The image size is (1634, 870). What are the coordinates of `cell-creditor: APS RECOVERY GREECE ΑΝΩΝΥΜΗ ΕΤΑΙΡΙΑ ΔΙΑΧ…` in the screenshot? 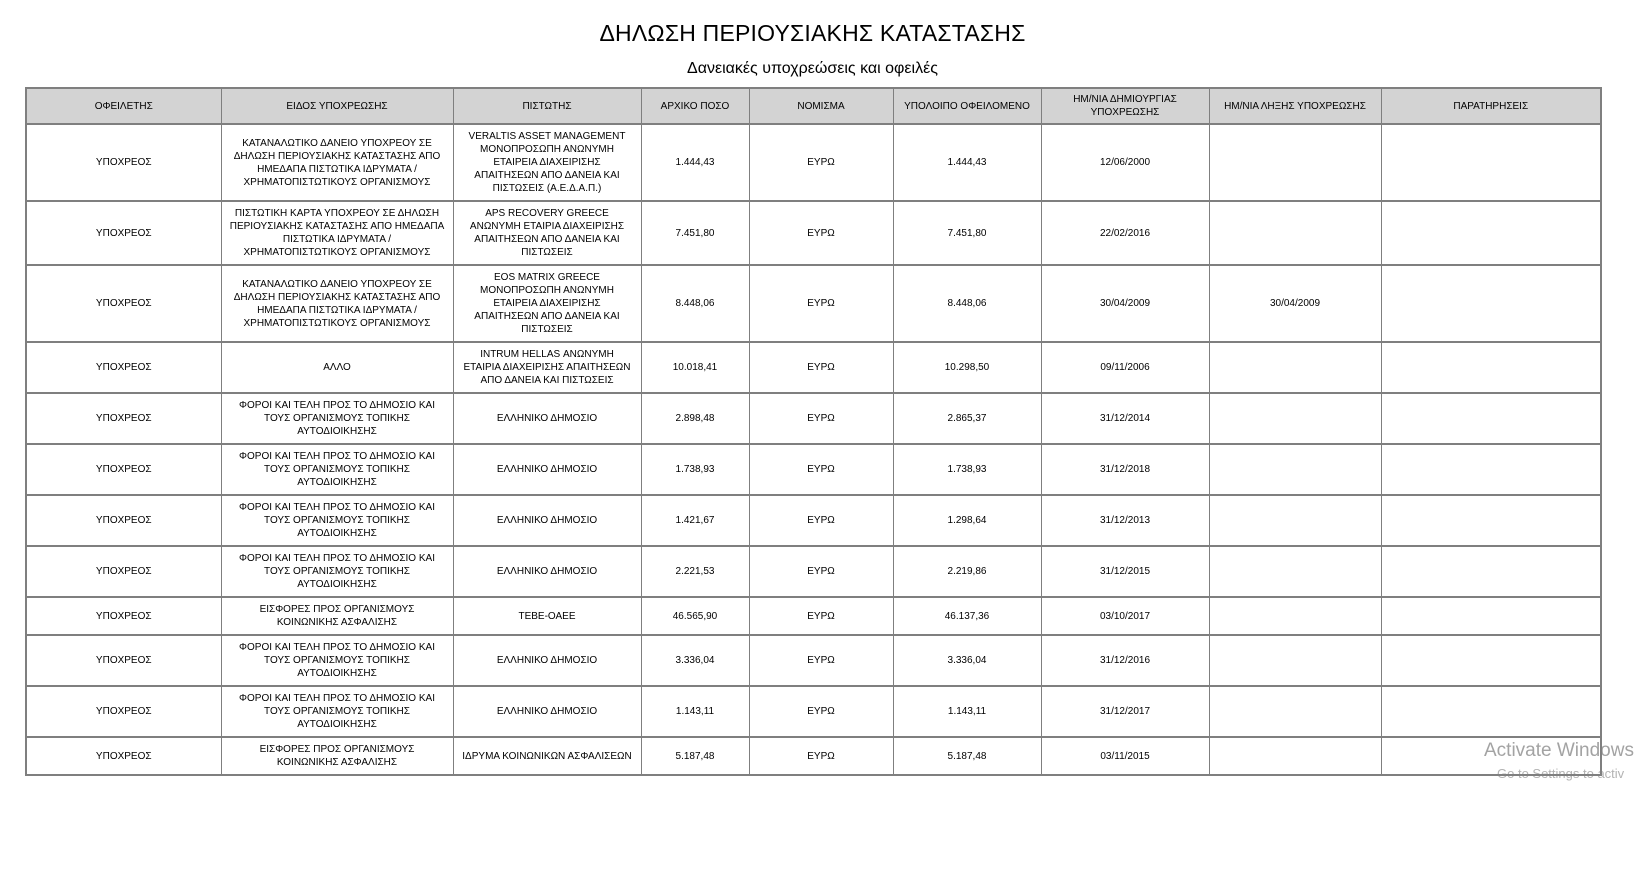 It's located at (547, 233).